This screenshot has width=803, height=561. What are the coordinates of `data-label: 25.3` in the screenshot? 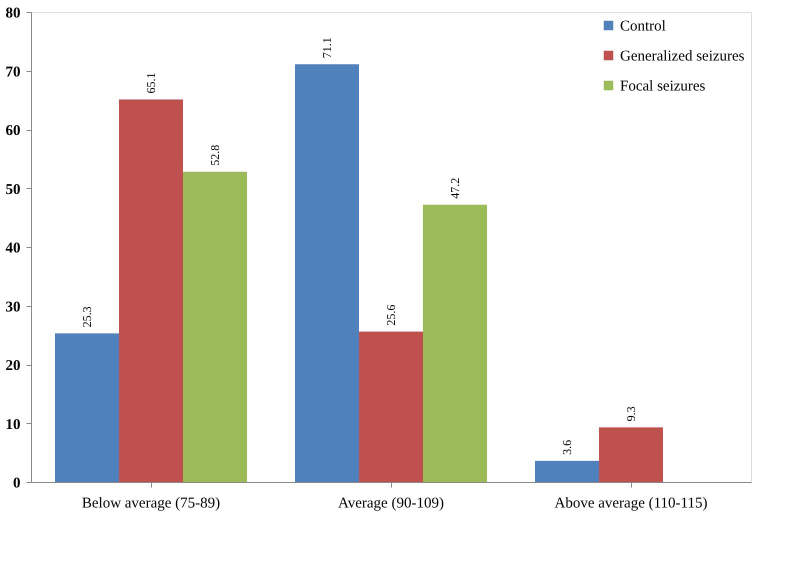 It's located at (87, 317).